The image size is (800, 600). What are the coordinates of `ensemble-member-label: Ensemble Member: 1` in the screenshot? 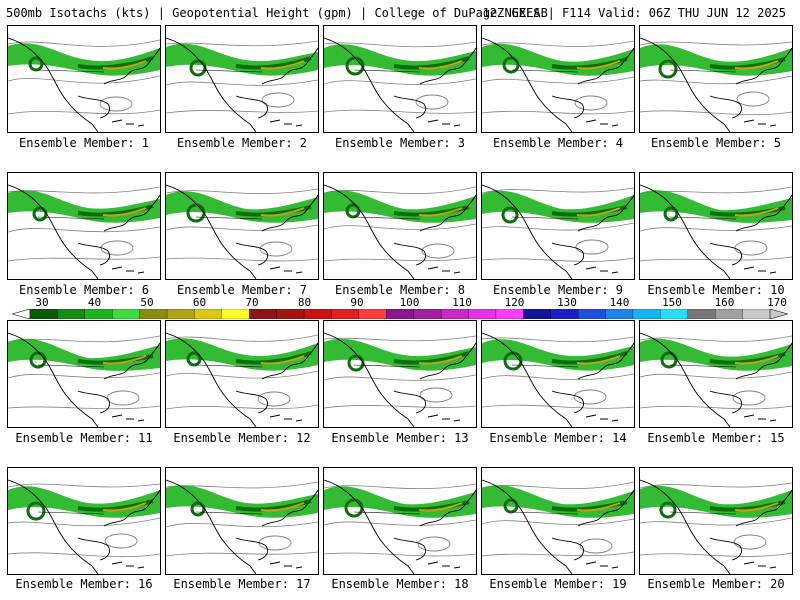 It's located at (84, 143).